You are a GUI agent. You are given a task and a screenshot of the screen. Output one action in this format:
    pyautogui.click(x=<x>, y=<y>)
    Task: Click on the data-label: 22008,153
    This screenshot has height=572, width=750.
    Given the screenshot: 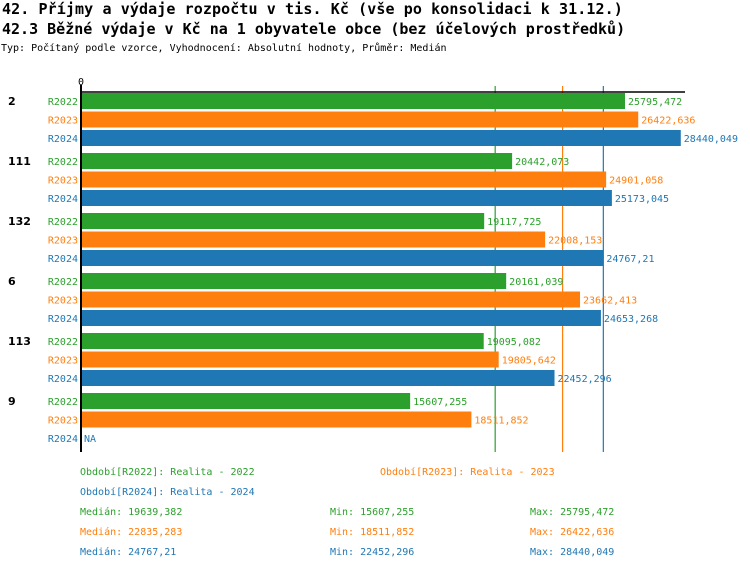 What is the action you would take?
    pyautogui.click(x=575, y=241)
    